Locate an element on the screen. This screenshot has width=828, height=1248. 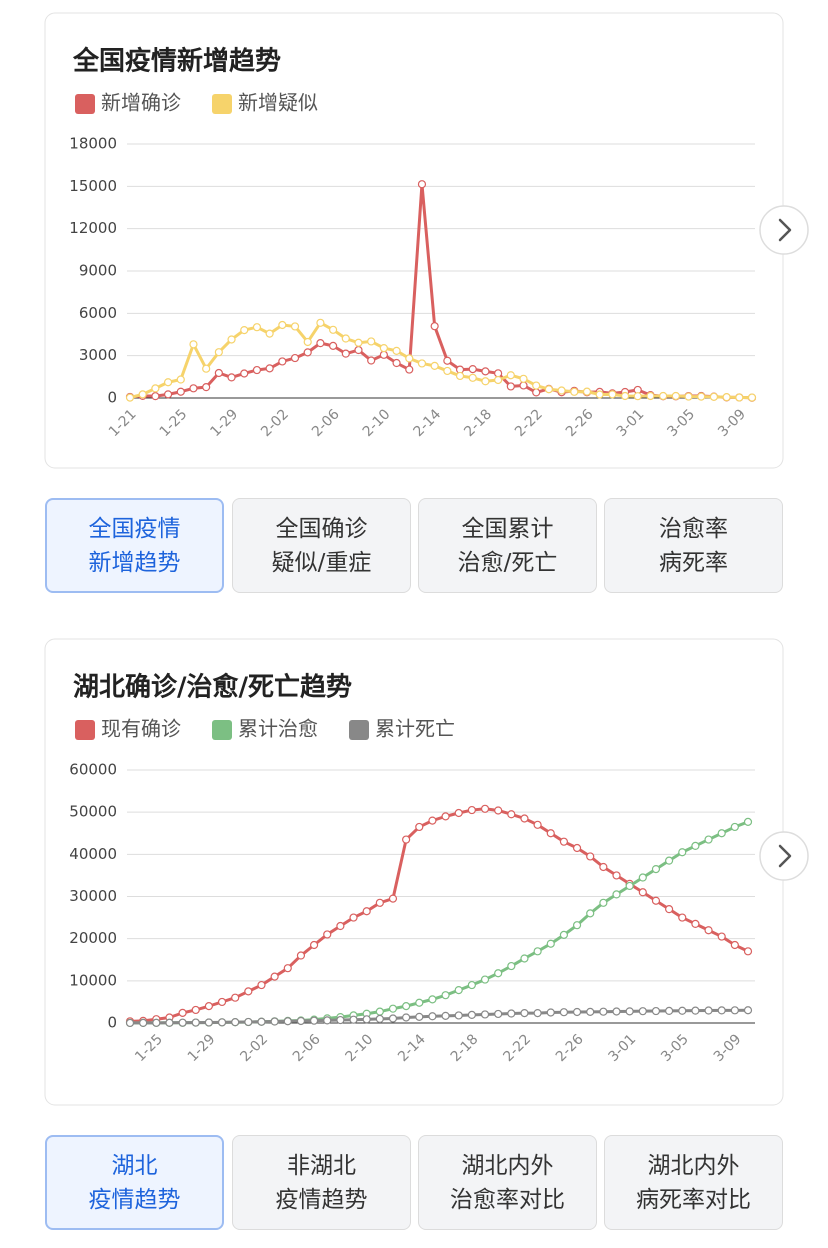
y-tick-label: 40000 is located at coordinates (93, 854).